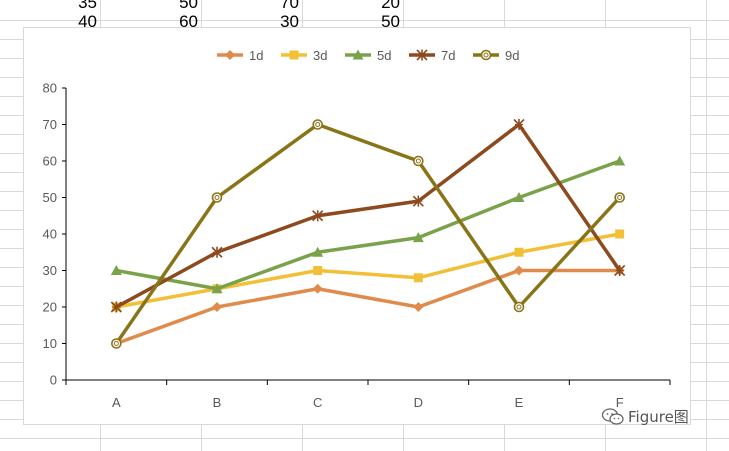 The width and height of the screenshot is (729, 451). Describe the element at coordinates (317, 402) in the screenshot. I see `x-tick-label: C` at that location.